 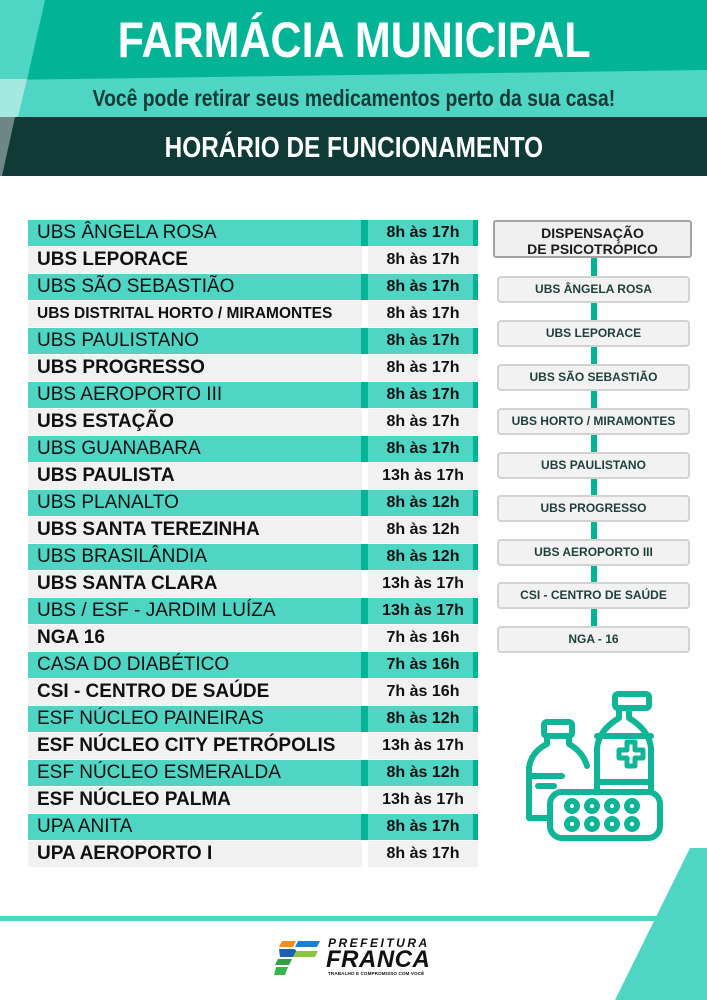 What do you see at coordinates (195, 638) in the screenshot?
I see `unit-name: NGA 16` at bounding box center [195, 638].